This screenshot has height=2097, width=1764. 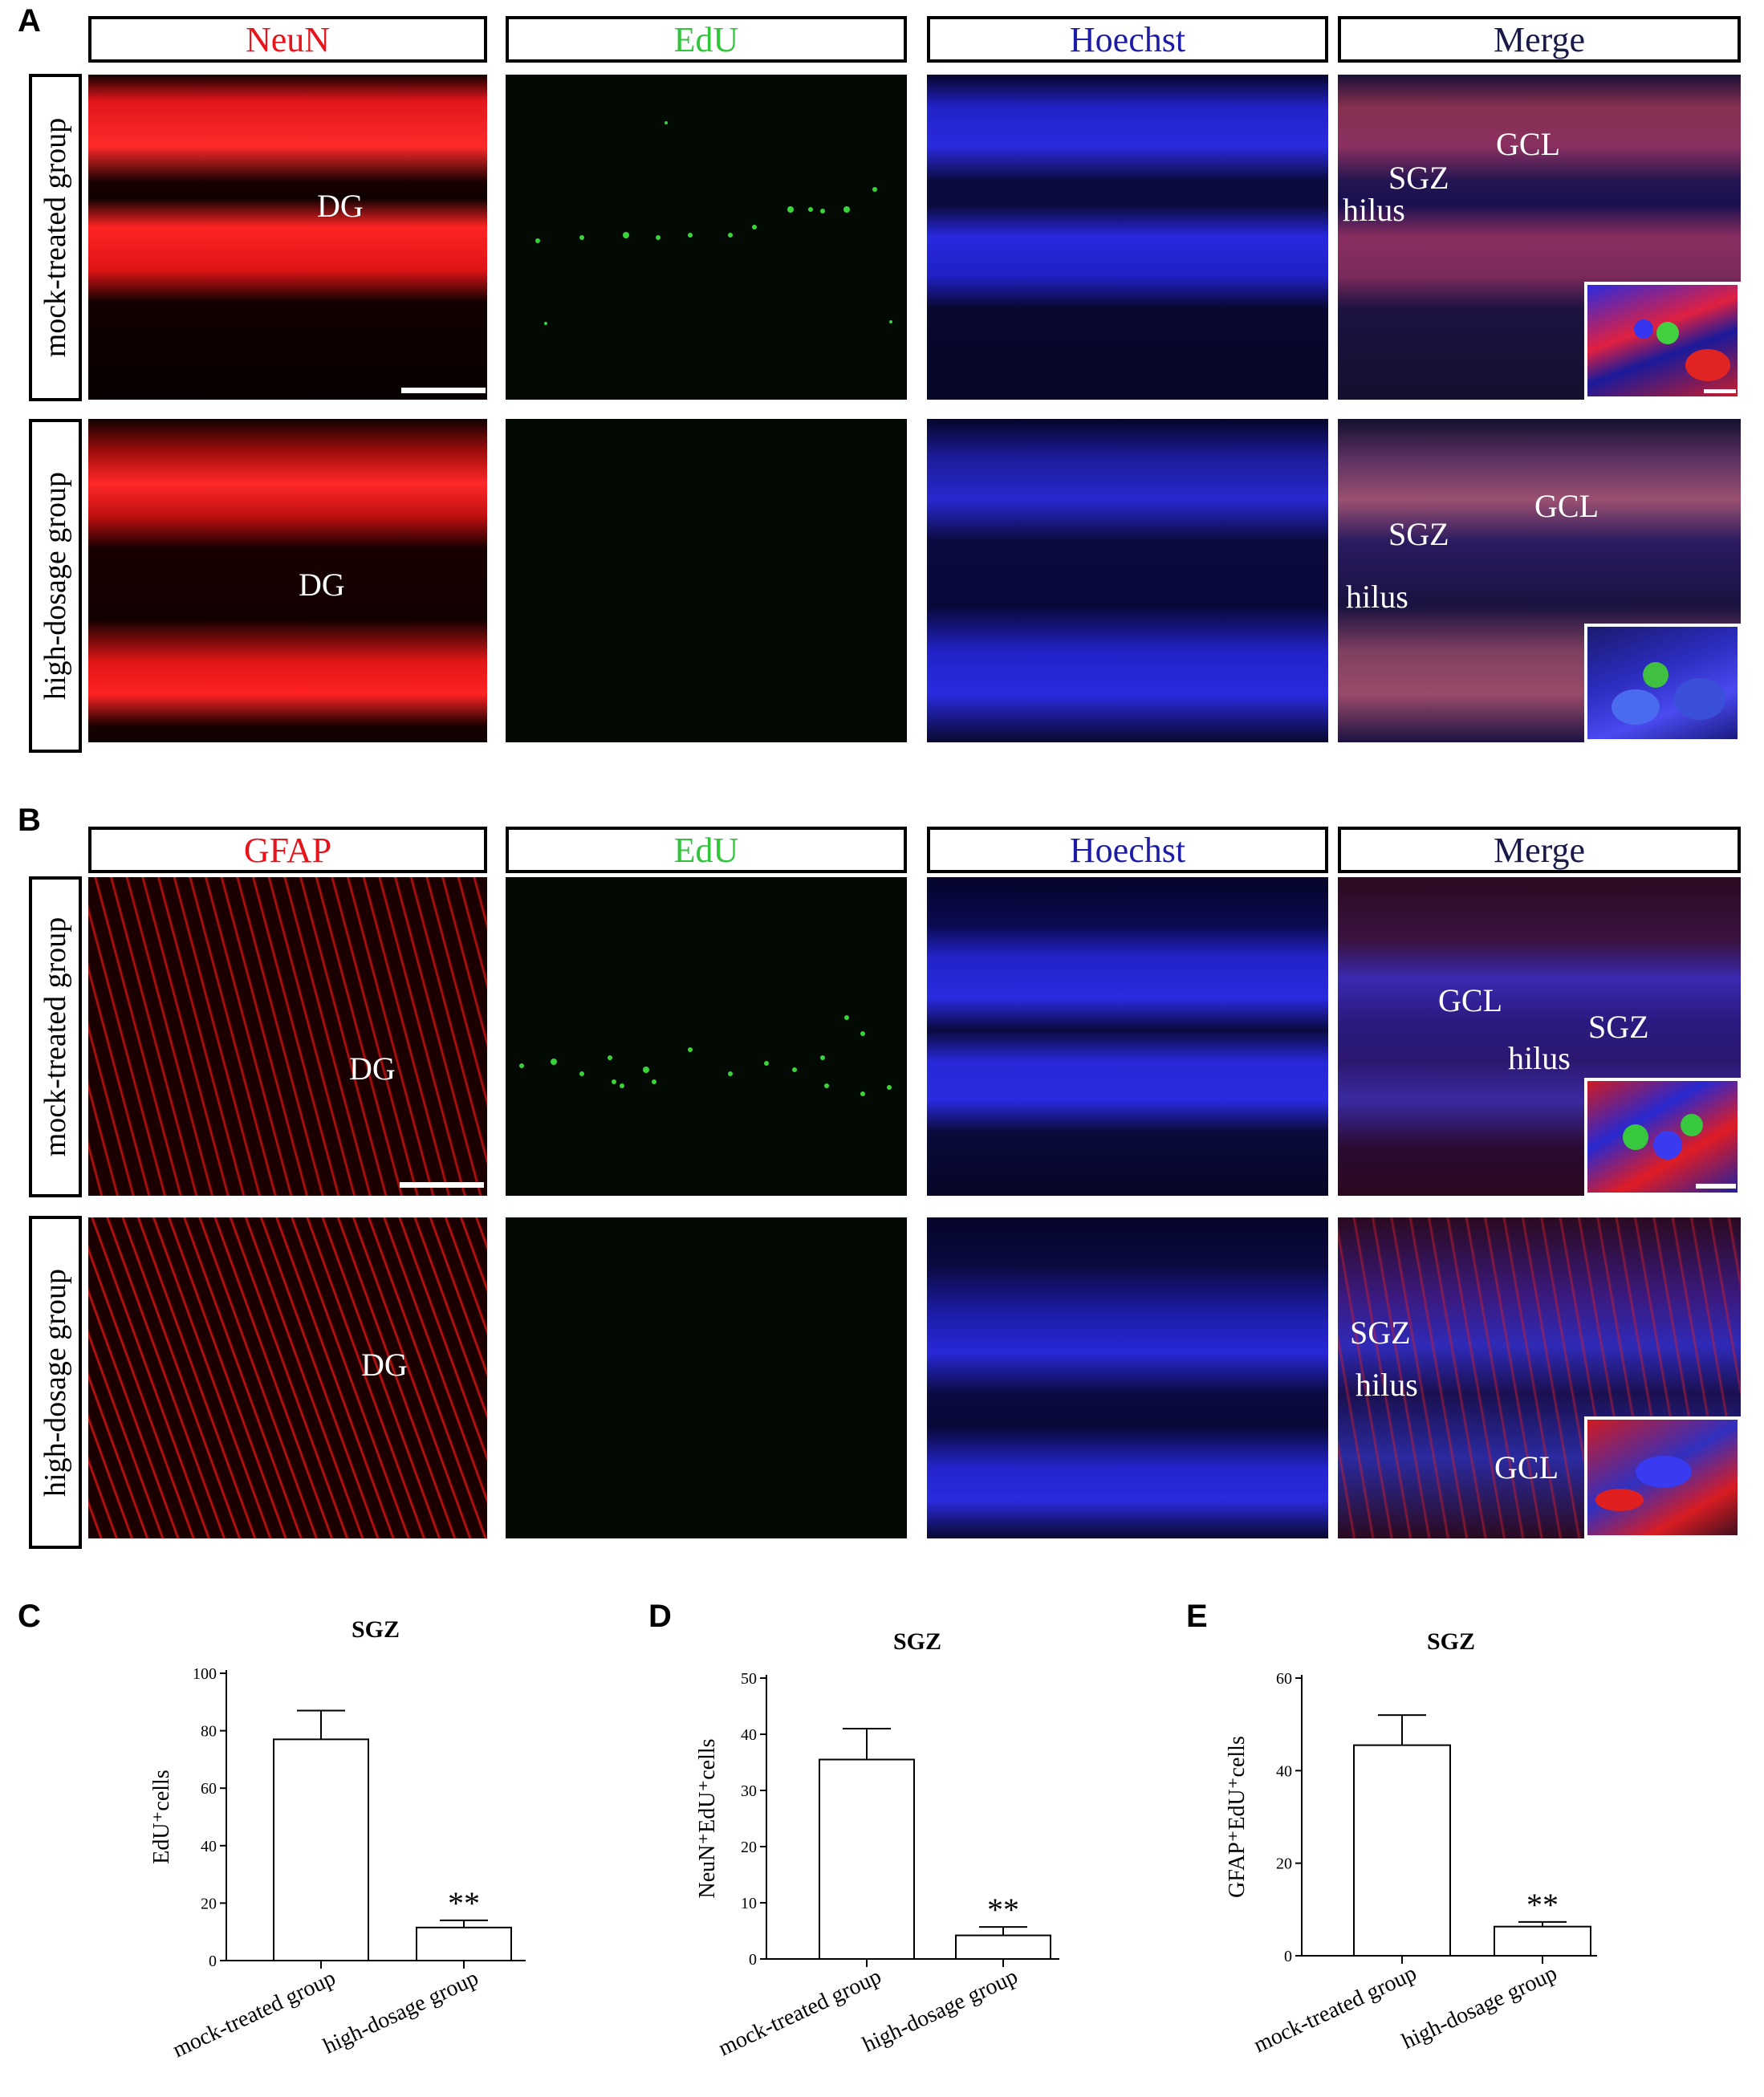 I want to click on y-tick-label: 80, so click(x=209, y=1732).